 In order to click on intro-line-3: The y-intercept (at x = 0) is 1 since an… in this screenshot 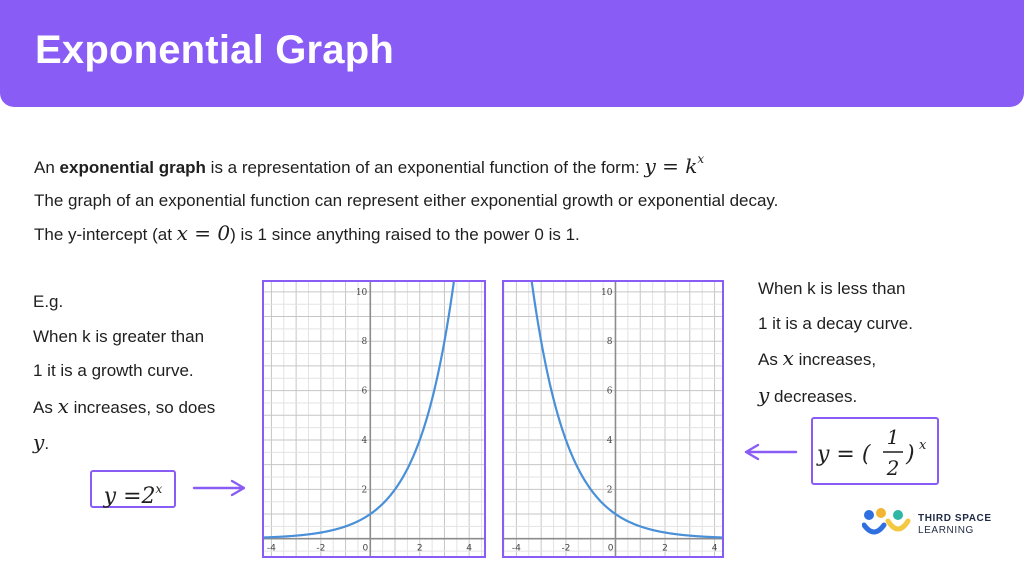, I will do `click(514, 234)`.